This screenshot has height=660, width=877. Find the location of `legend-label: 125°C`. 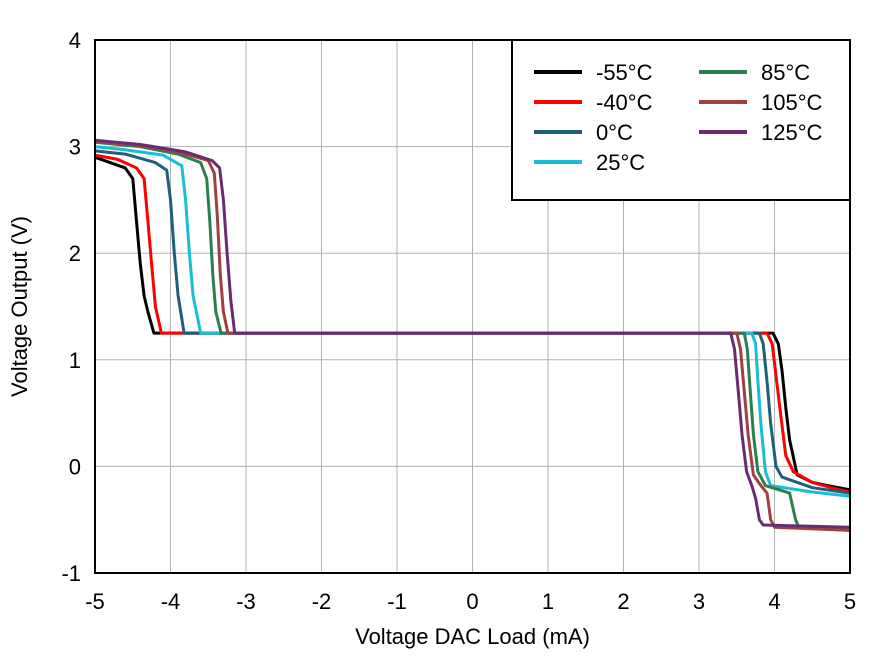

legend-label: 125°C is located at coordinates (792, 132).